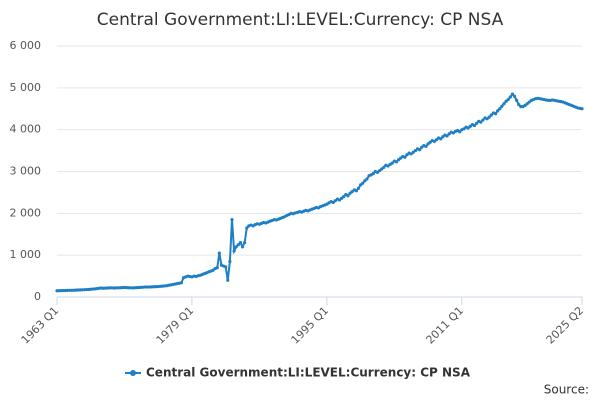 This screenshot has width=600, height=400. Describe the element at coordinates (26, 129) in the screenshot. I see `y-tick-label: 4 000` at that location.